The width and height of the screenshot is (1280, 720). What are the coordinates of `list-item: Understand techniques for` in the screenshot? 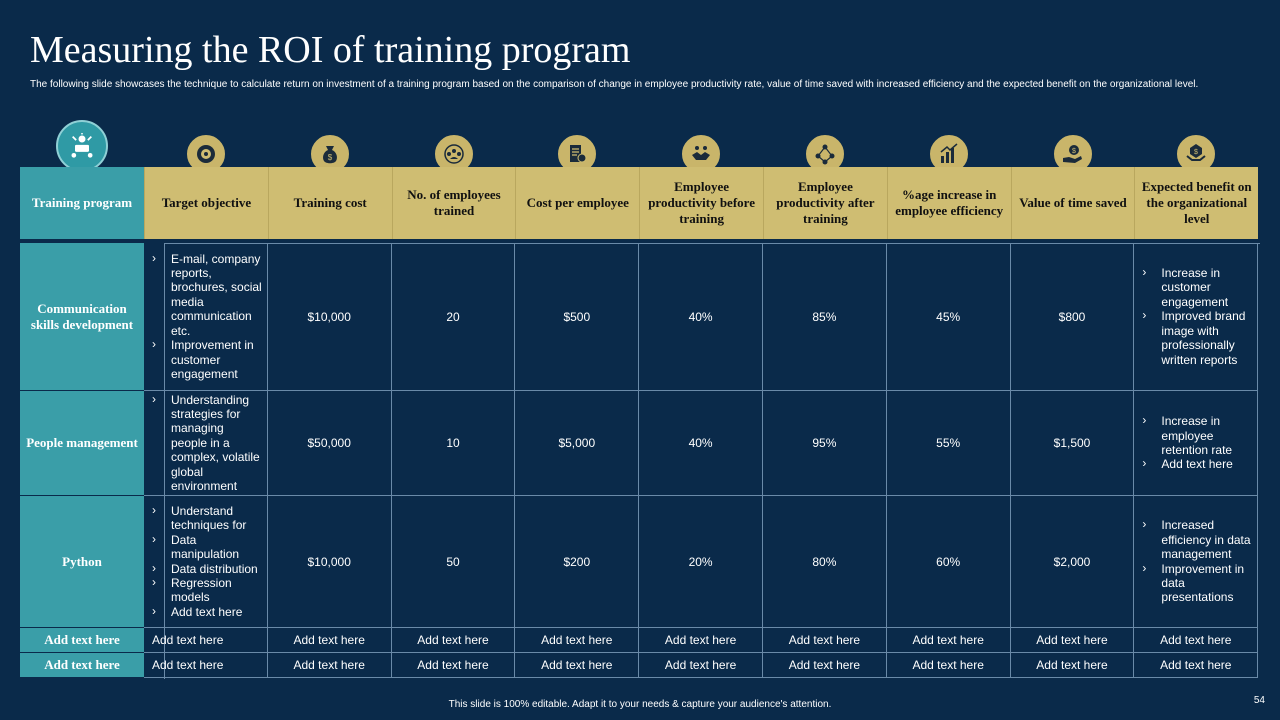 It's located at (207, 518).